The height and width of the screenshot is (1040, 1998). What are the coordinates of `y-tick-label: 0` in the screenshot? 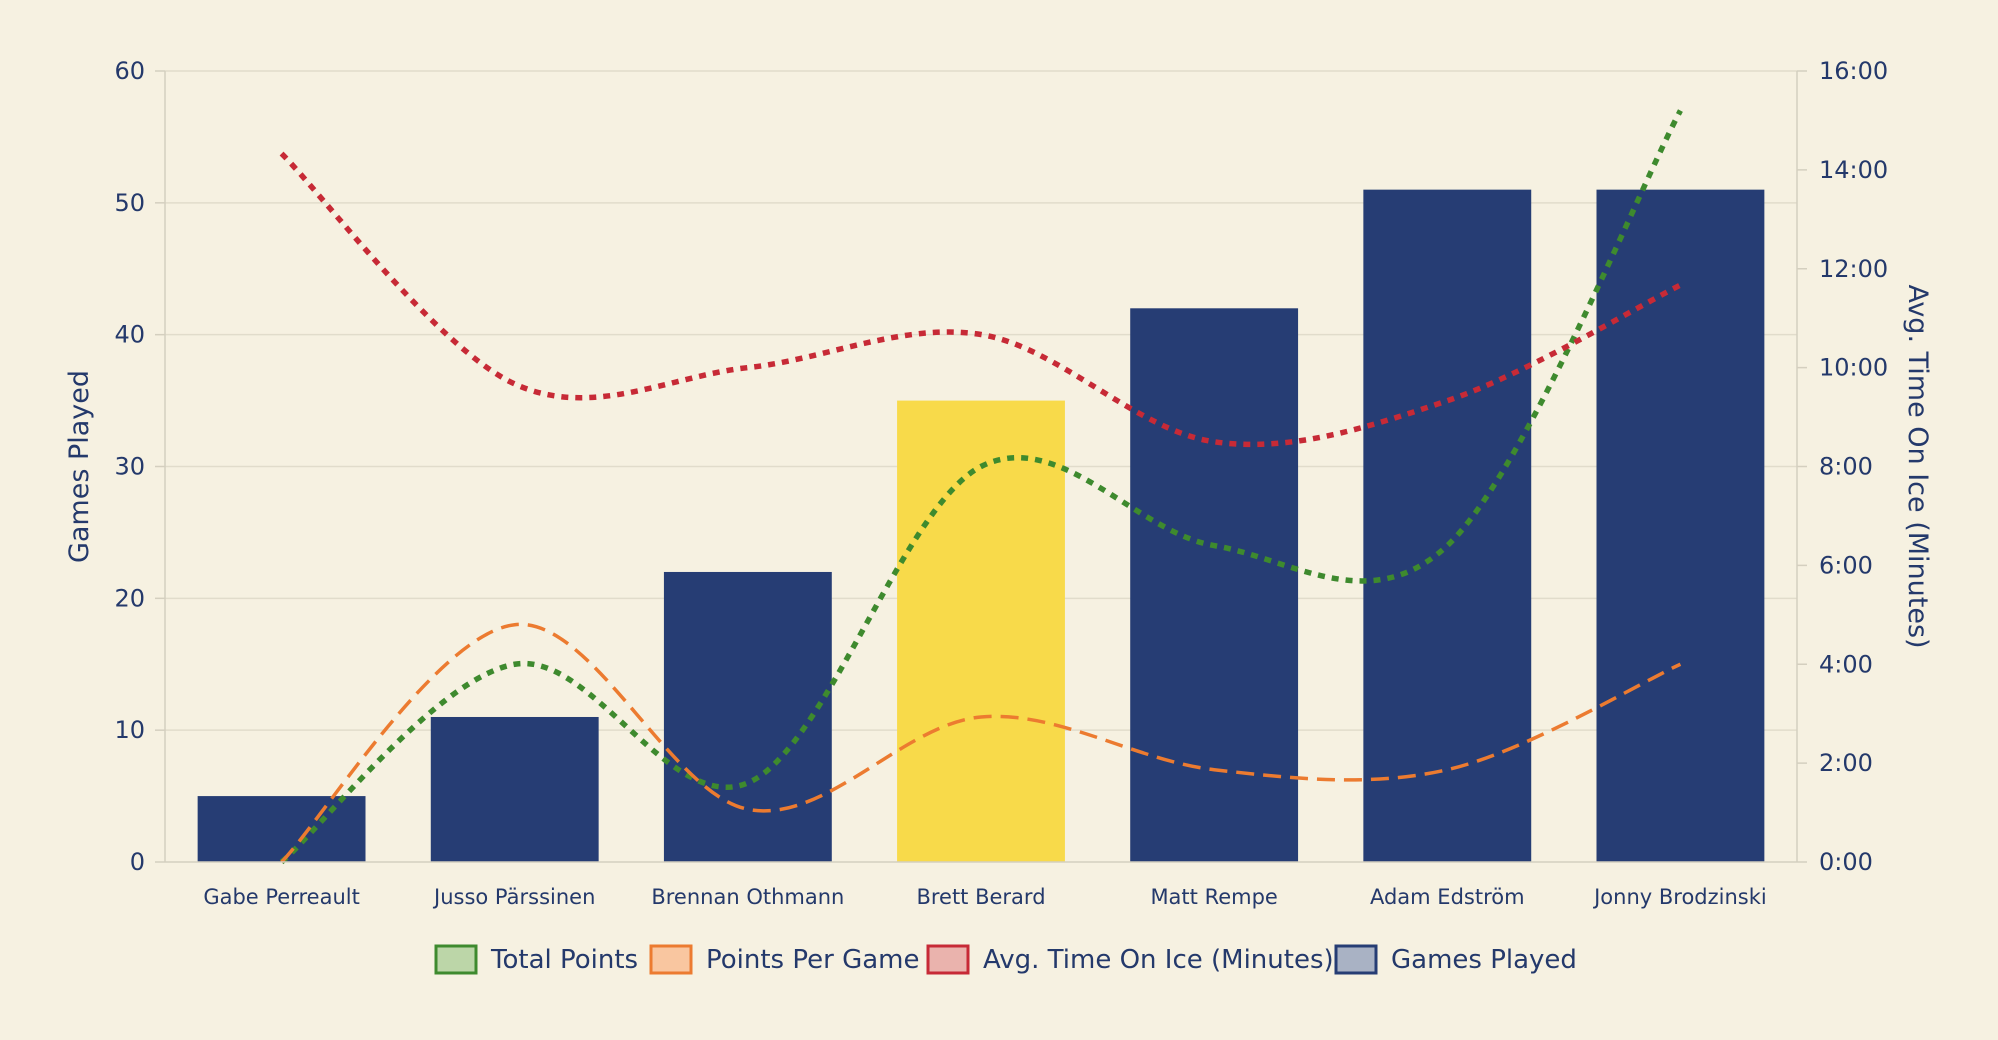 It's located at (137, 862).